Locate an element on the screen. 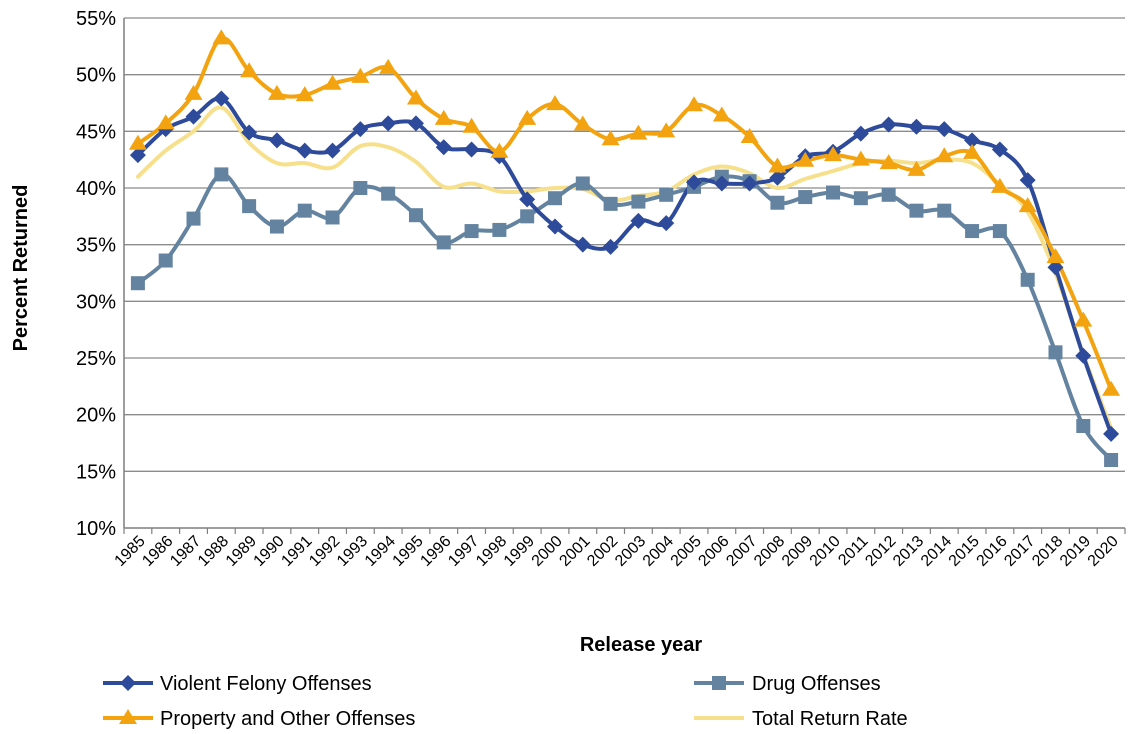 This screenshot has width=1130, height=734. legend-swatch-property-marker is located at coordinates (128, 716).